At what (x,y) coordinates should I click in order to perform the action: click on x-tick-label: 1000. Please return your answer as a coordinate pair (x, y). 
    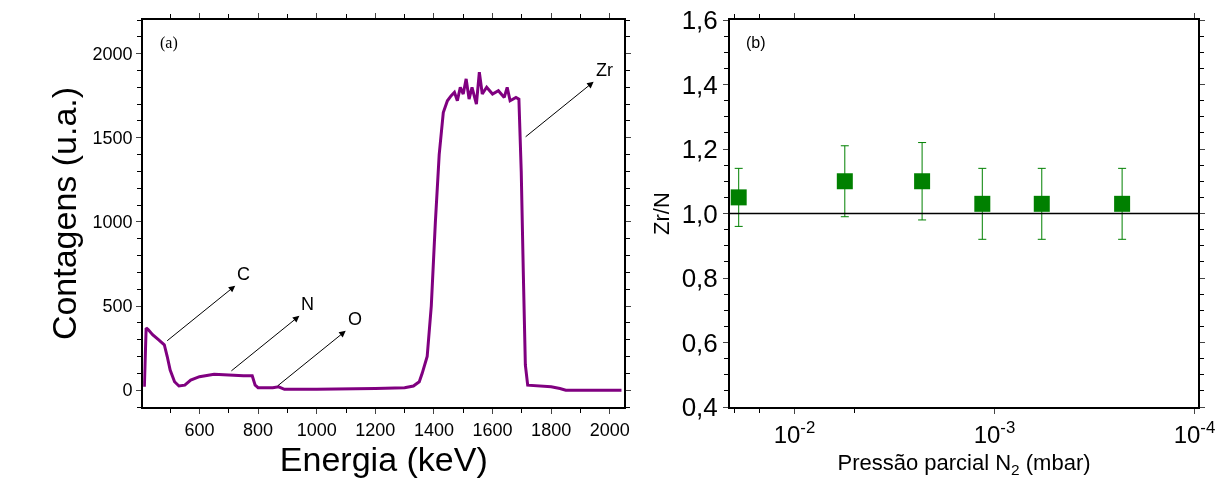
    Looking at the image, I should click on (316, 429).